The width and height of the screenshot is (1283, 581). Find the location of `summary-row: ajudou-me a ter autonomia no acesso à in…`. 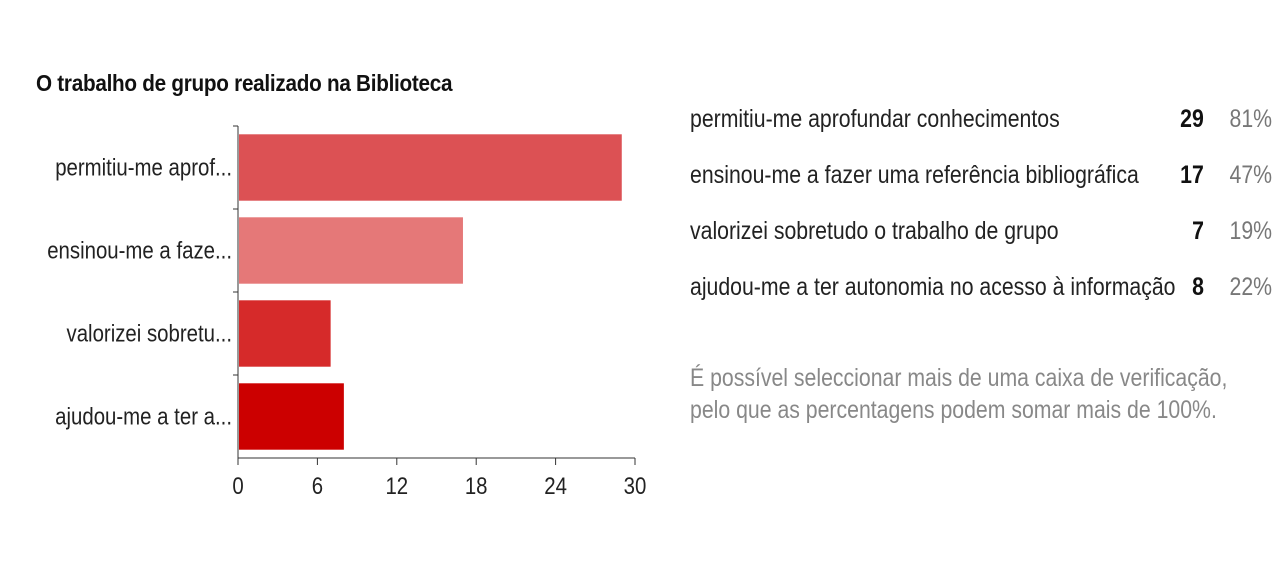

summary-row: ajudou-me a ter autonomia no acesso à in… is located at coordinates (985, 301).